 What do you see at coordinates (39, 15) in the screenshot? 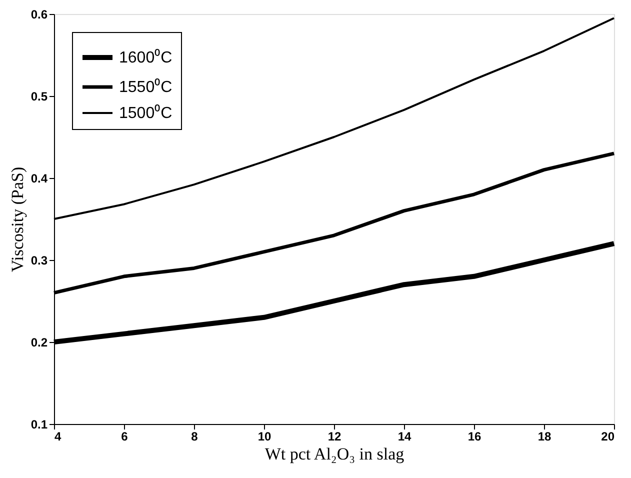
I see `y-tick-label: 0.6` at bounding box center [39, 15].